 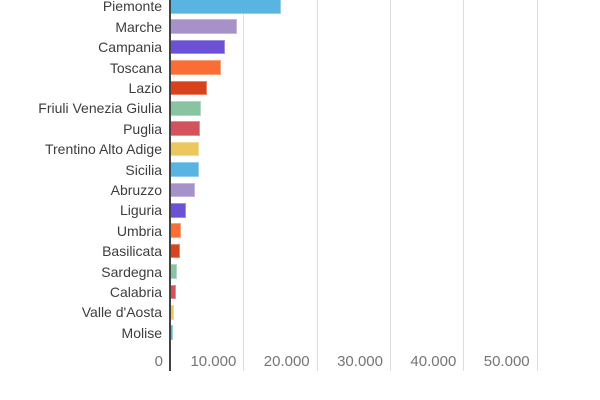 What do you see at coordinates (130, 47) in the screenshot?
I see `category-label: Campania` at bounding box center [130, 47].